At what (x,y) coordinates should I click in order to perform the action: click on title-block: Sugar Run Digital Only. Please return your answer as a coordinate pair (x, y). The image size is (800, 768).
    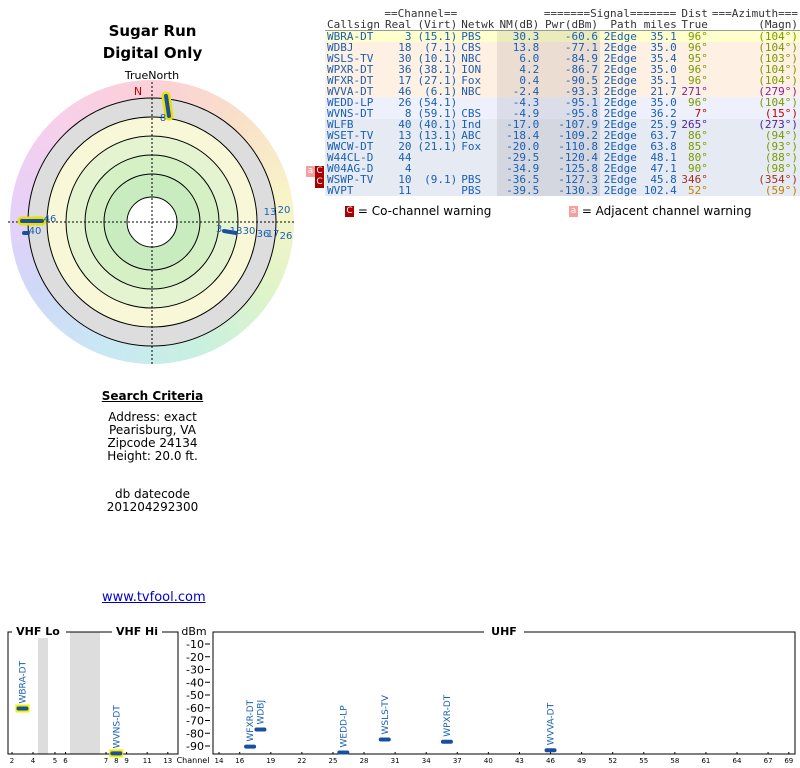
    Looking at the image, I should click on (152, 42).